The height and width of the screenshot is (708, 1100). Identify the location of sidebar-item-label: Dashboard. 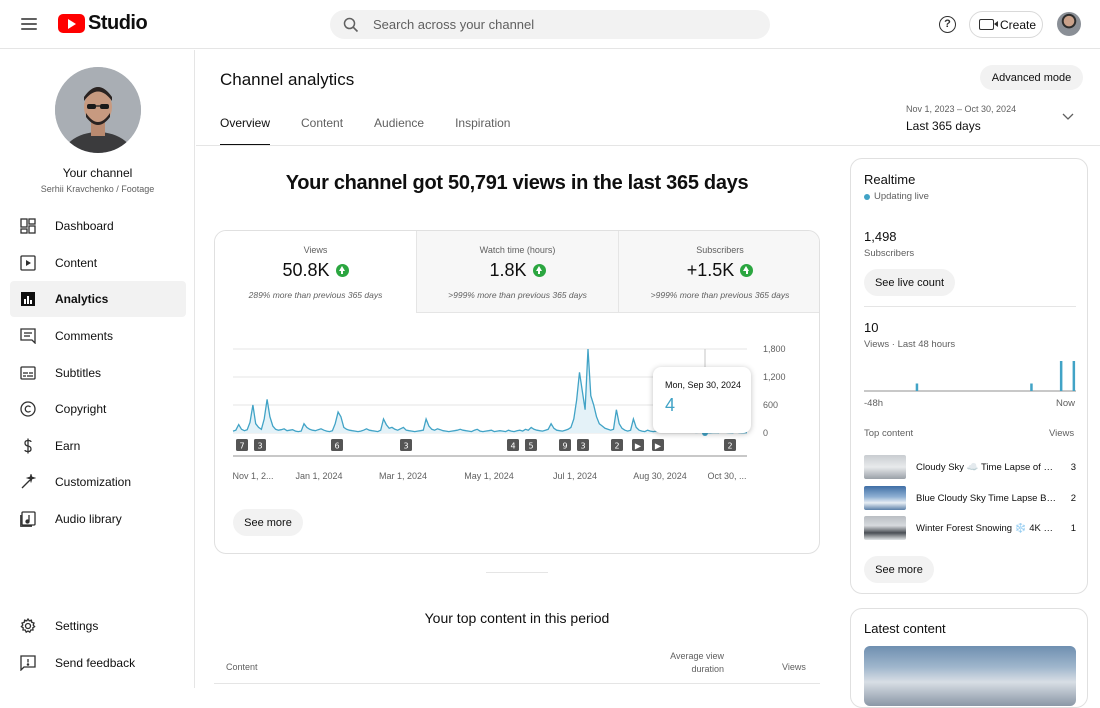
(84, 226).